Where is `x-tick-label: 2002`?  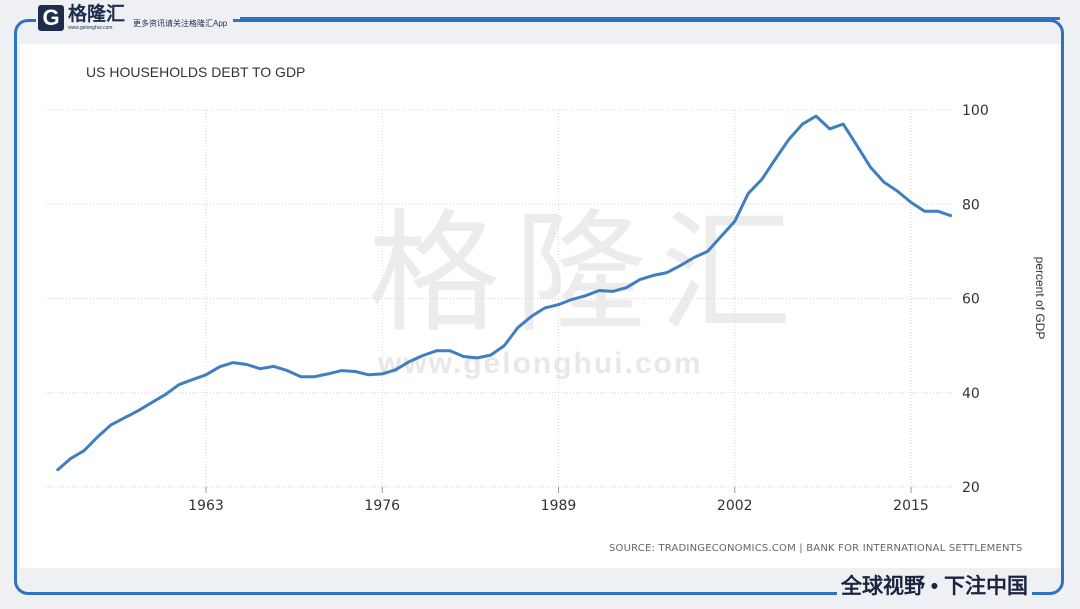
x-tick-label: 2002 is located at coordinates (735, 506).